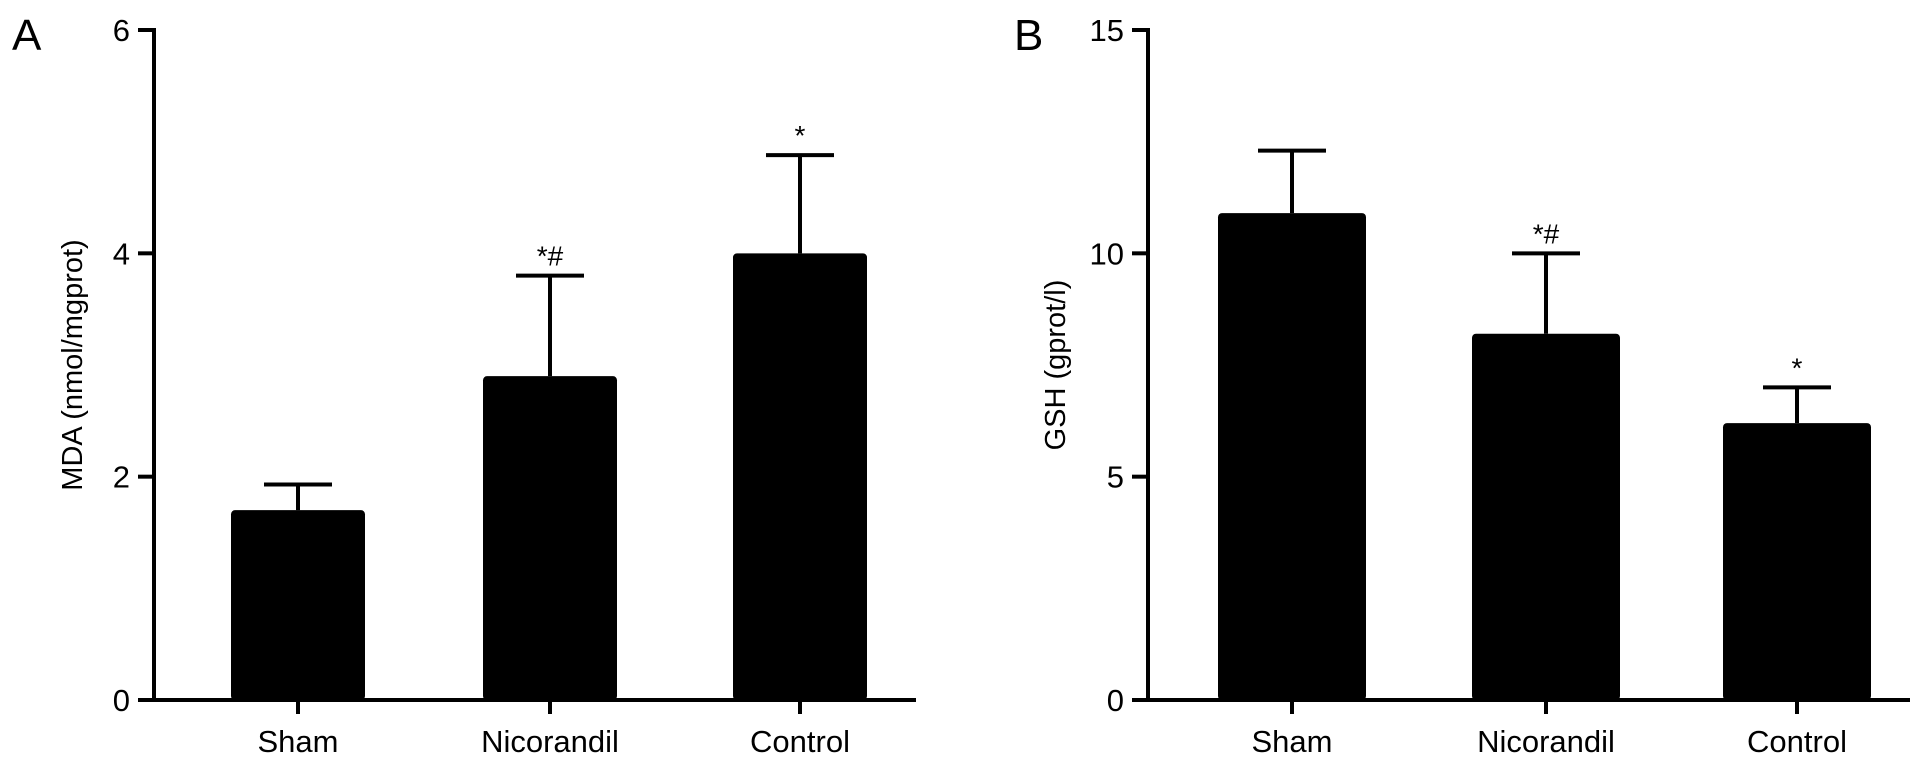  I want to click on panel-letter: A, so click(27, 35).